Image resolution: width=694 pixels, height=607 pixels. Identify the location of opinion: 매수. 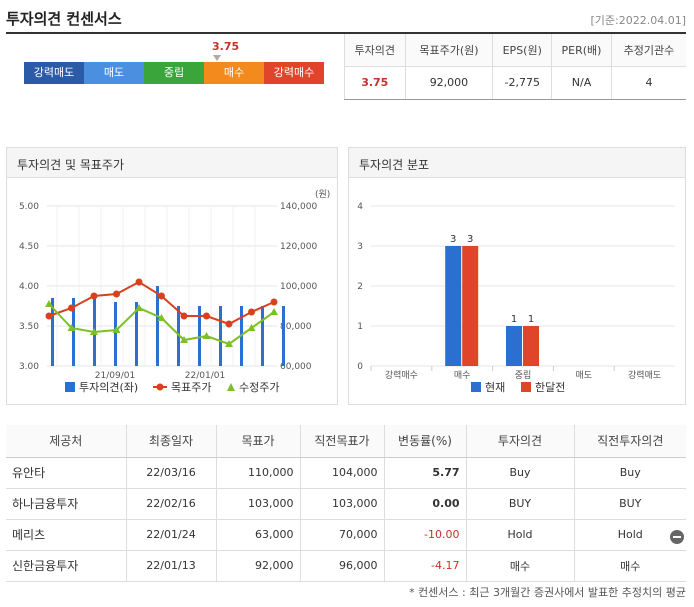
(519, 566).